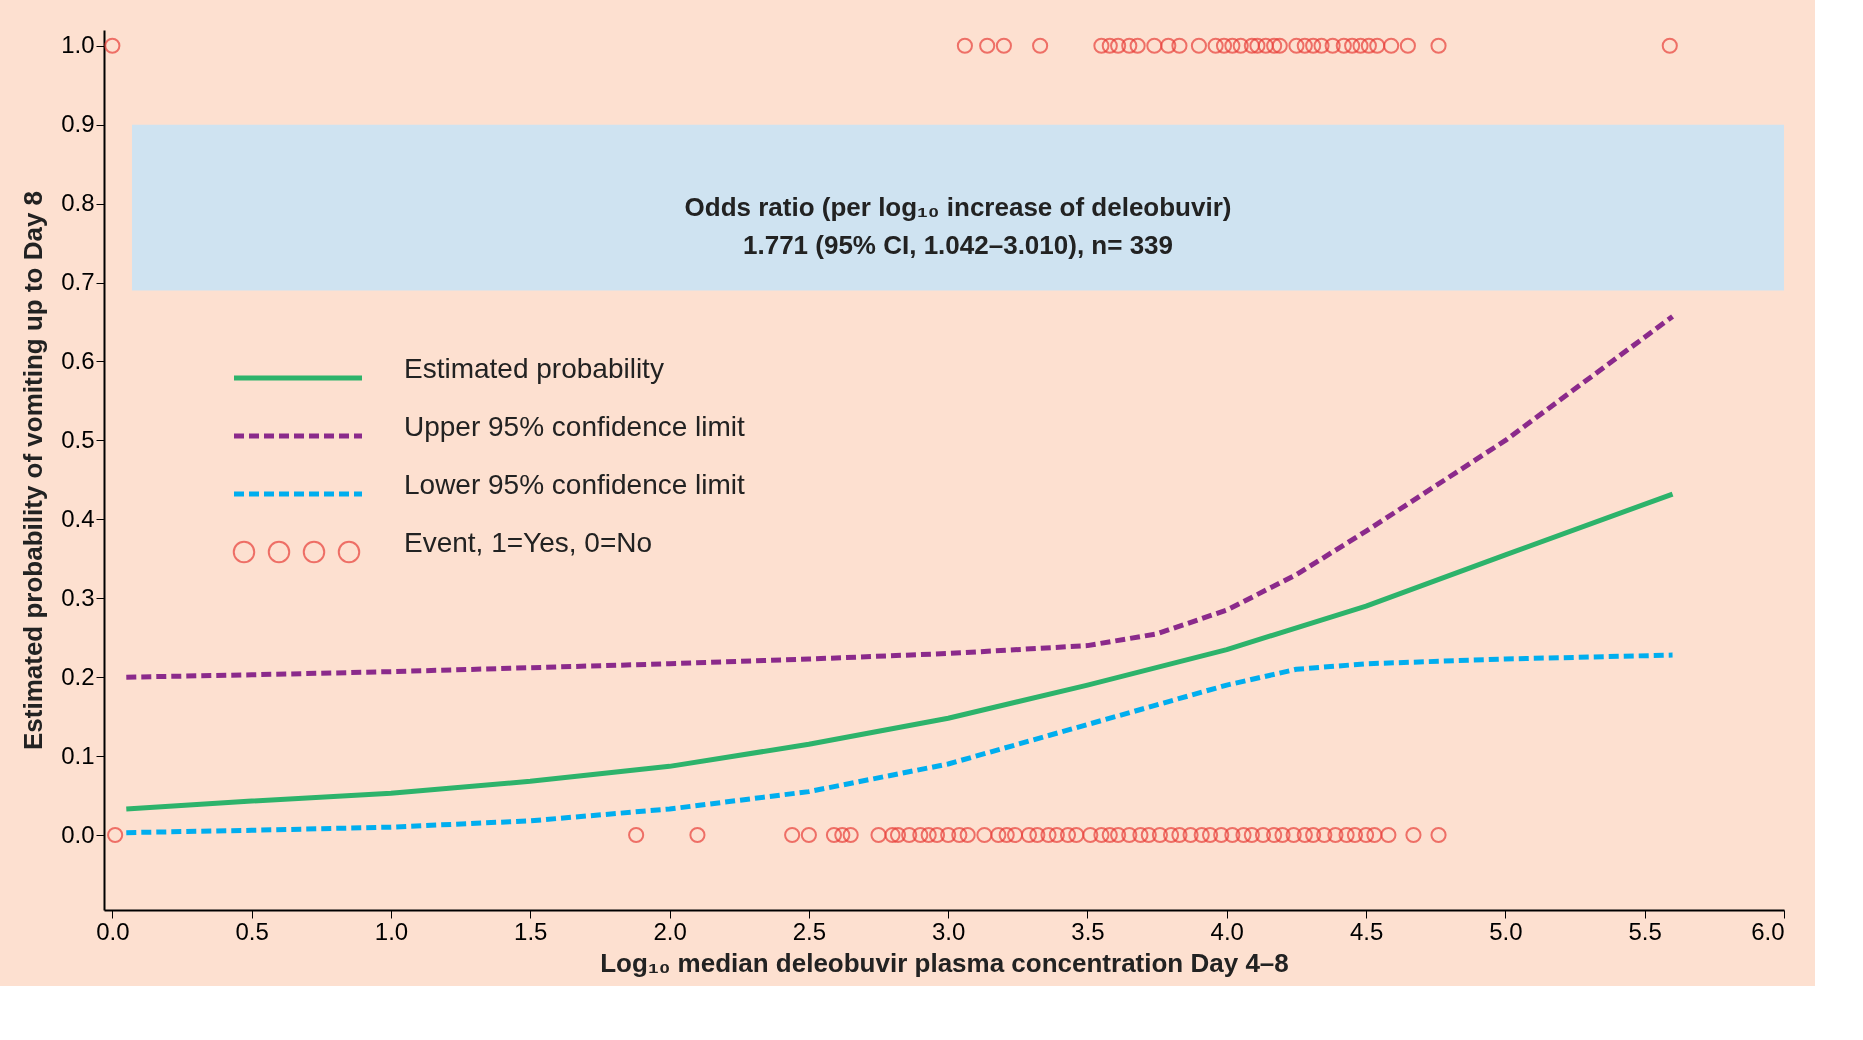 The height and width of the screenshot is (1040, 1863). I want to click on x-tick-label: 4.5, so click(1366, 931).